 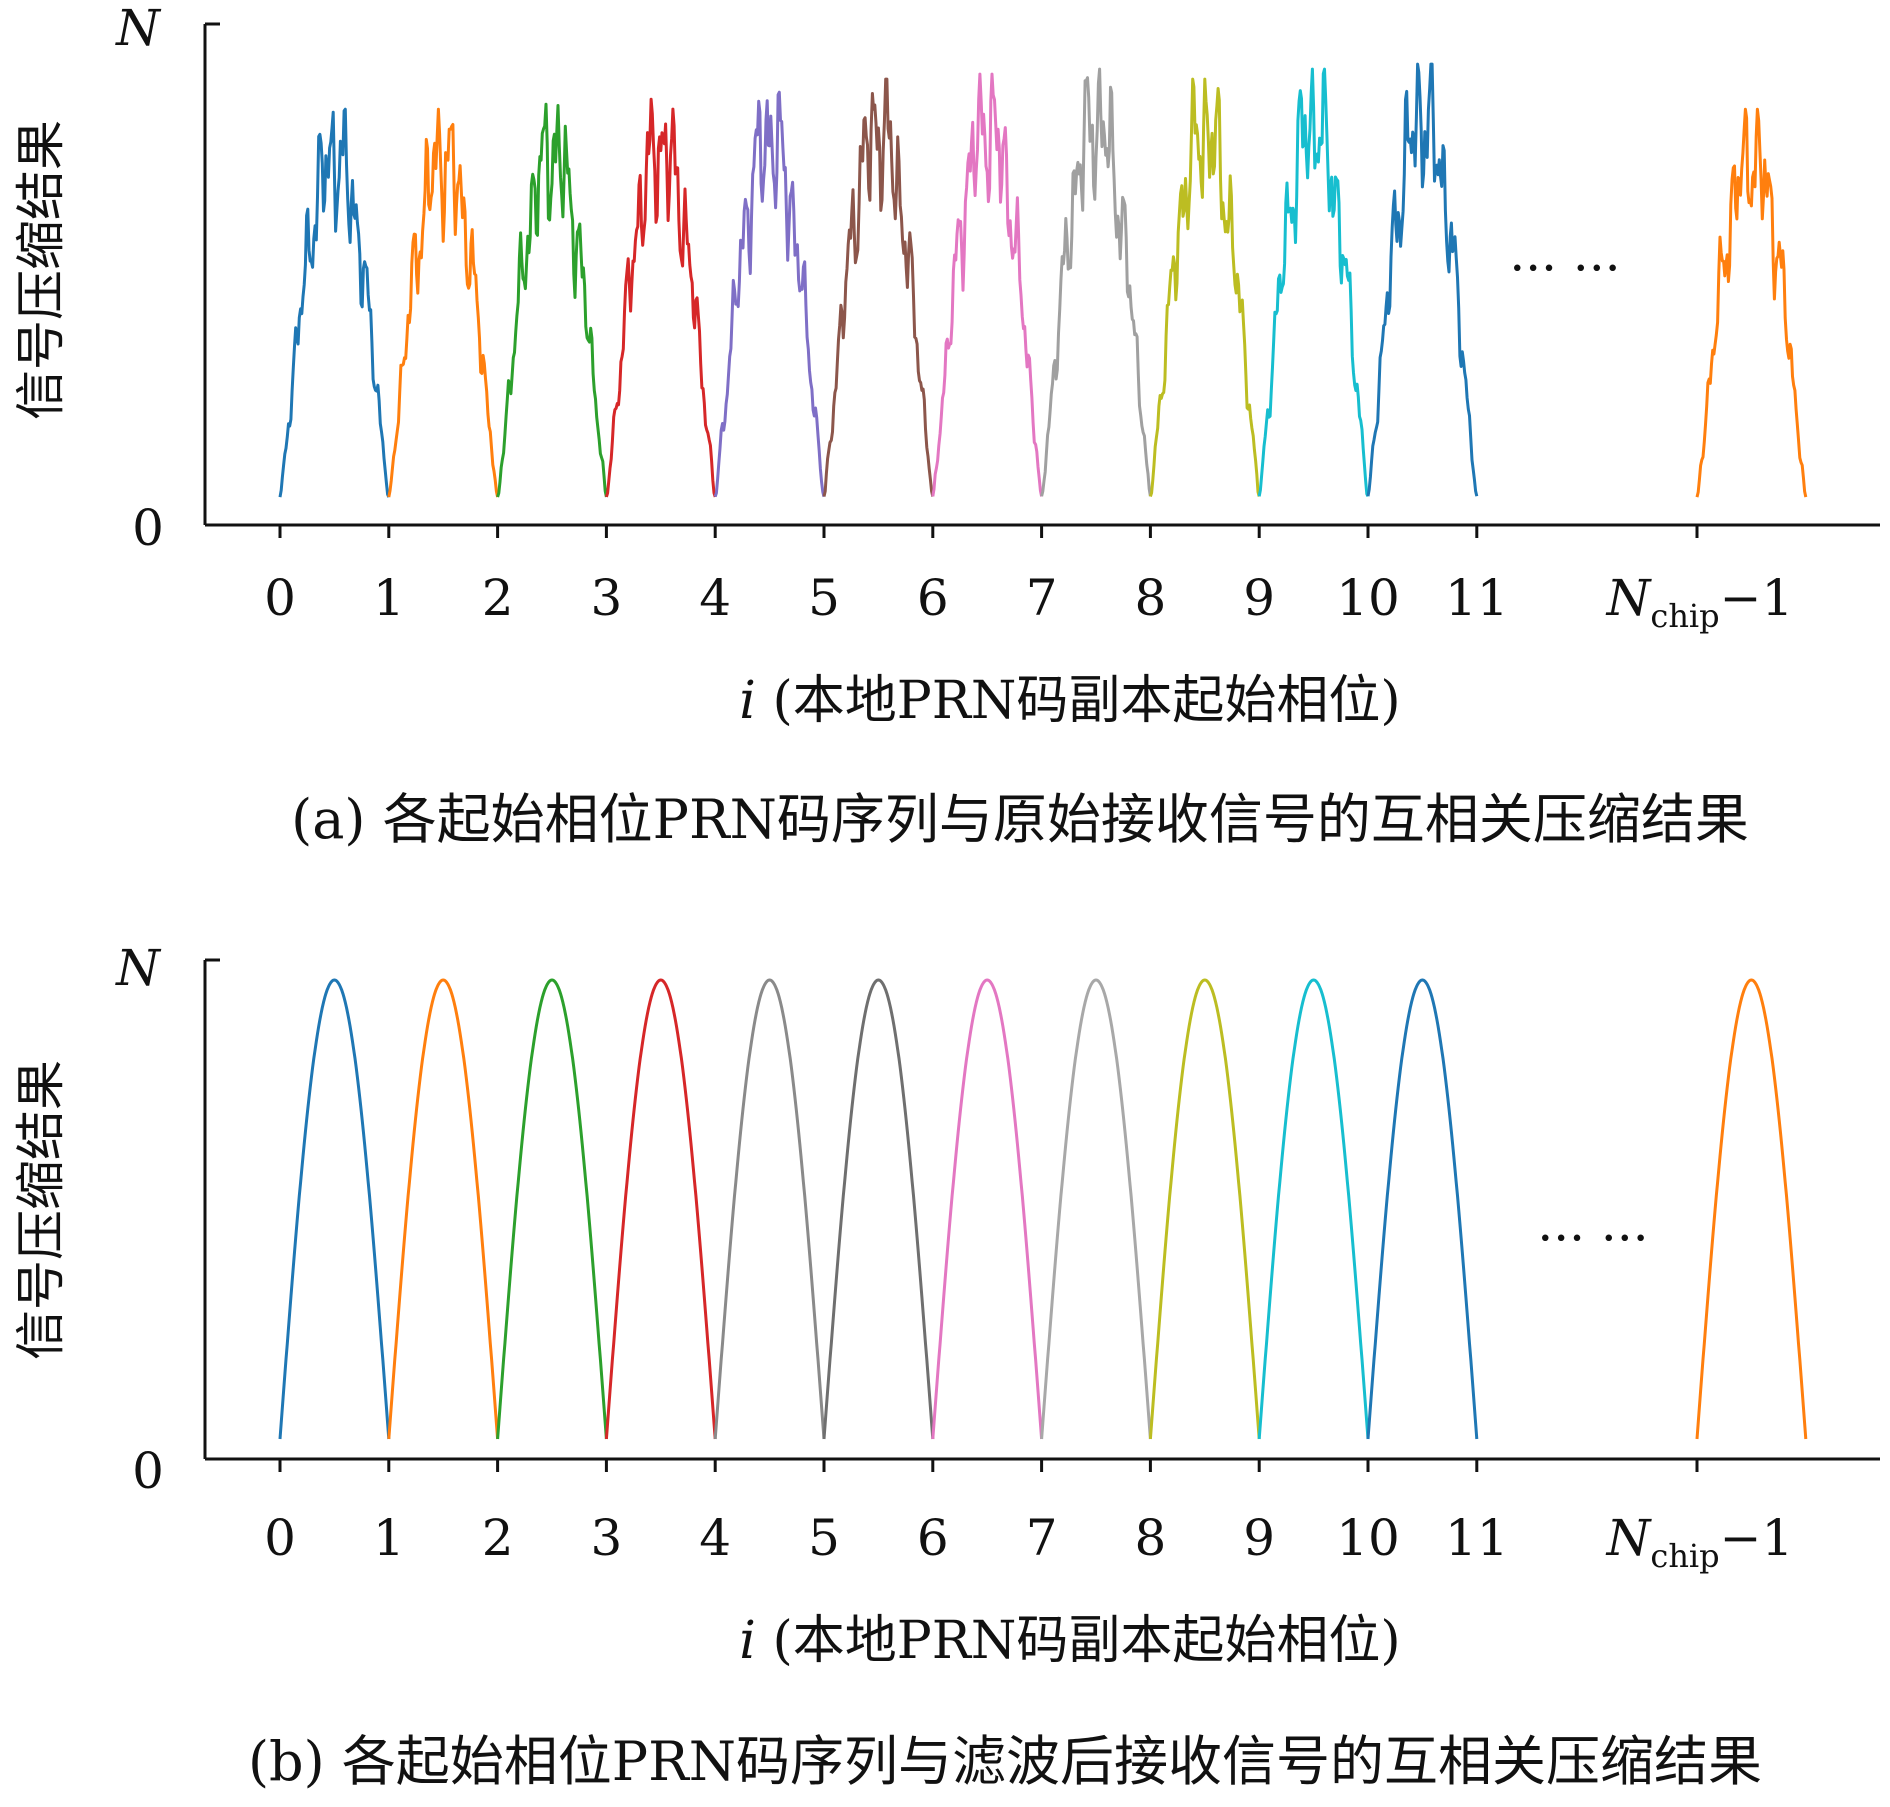 What do you see at coordinates (1477, 598) in the screenshot?
I see `panel-a-x-tick-label: 11` at bounding box center [1477, 598].